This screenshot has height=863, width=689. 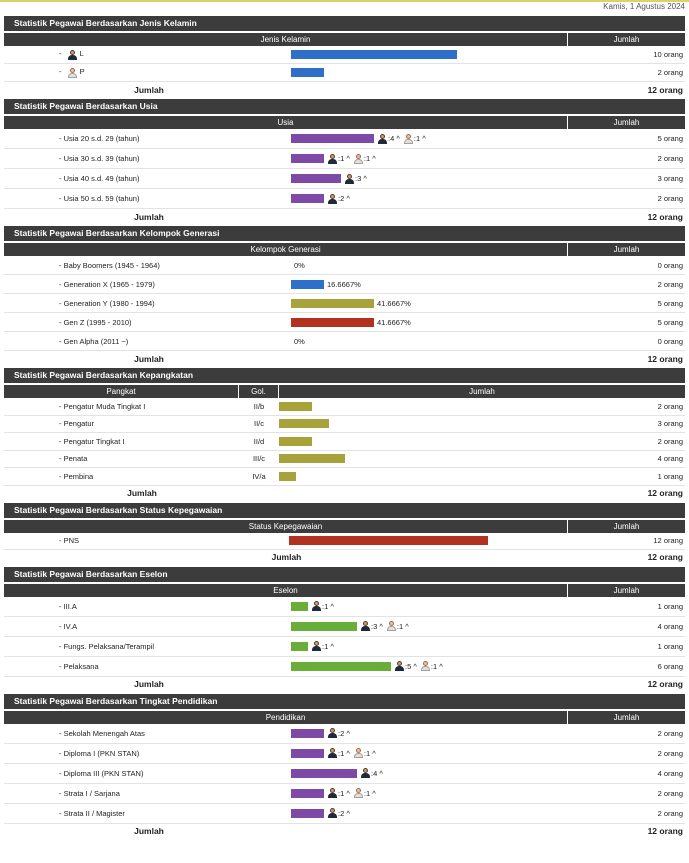 What do you see at coordinates (259, 406) in the screenshot?
I see `rank-group: II/b` at bounding box center [259, 406].